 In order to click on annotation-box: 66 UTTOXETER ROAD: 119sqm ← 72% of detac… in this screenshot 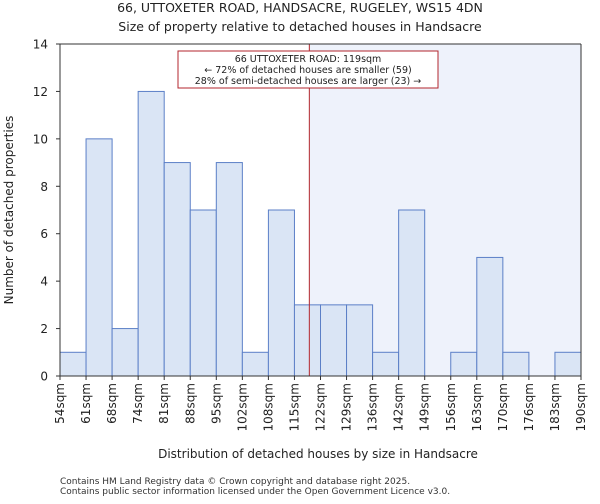, I will do `click(308, 69)`.